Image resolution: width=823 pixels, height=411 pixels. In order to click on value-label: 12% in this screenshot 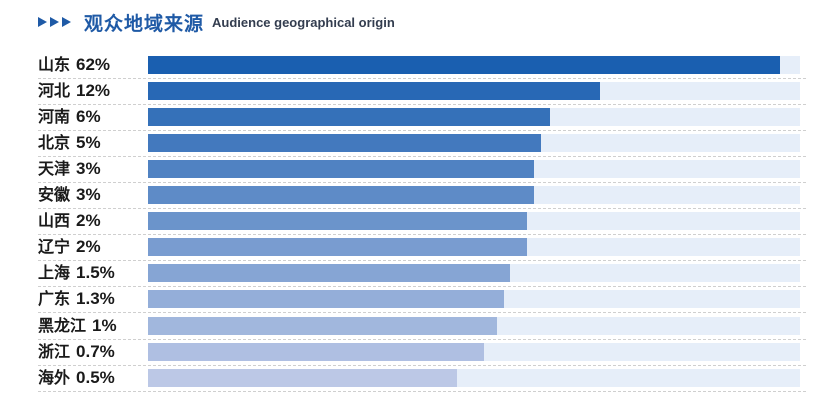, I will do `click(93, 91)`.